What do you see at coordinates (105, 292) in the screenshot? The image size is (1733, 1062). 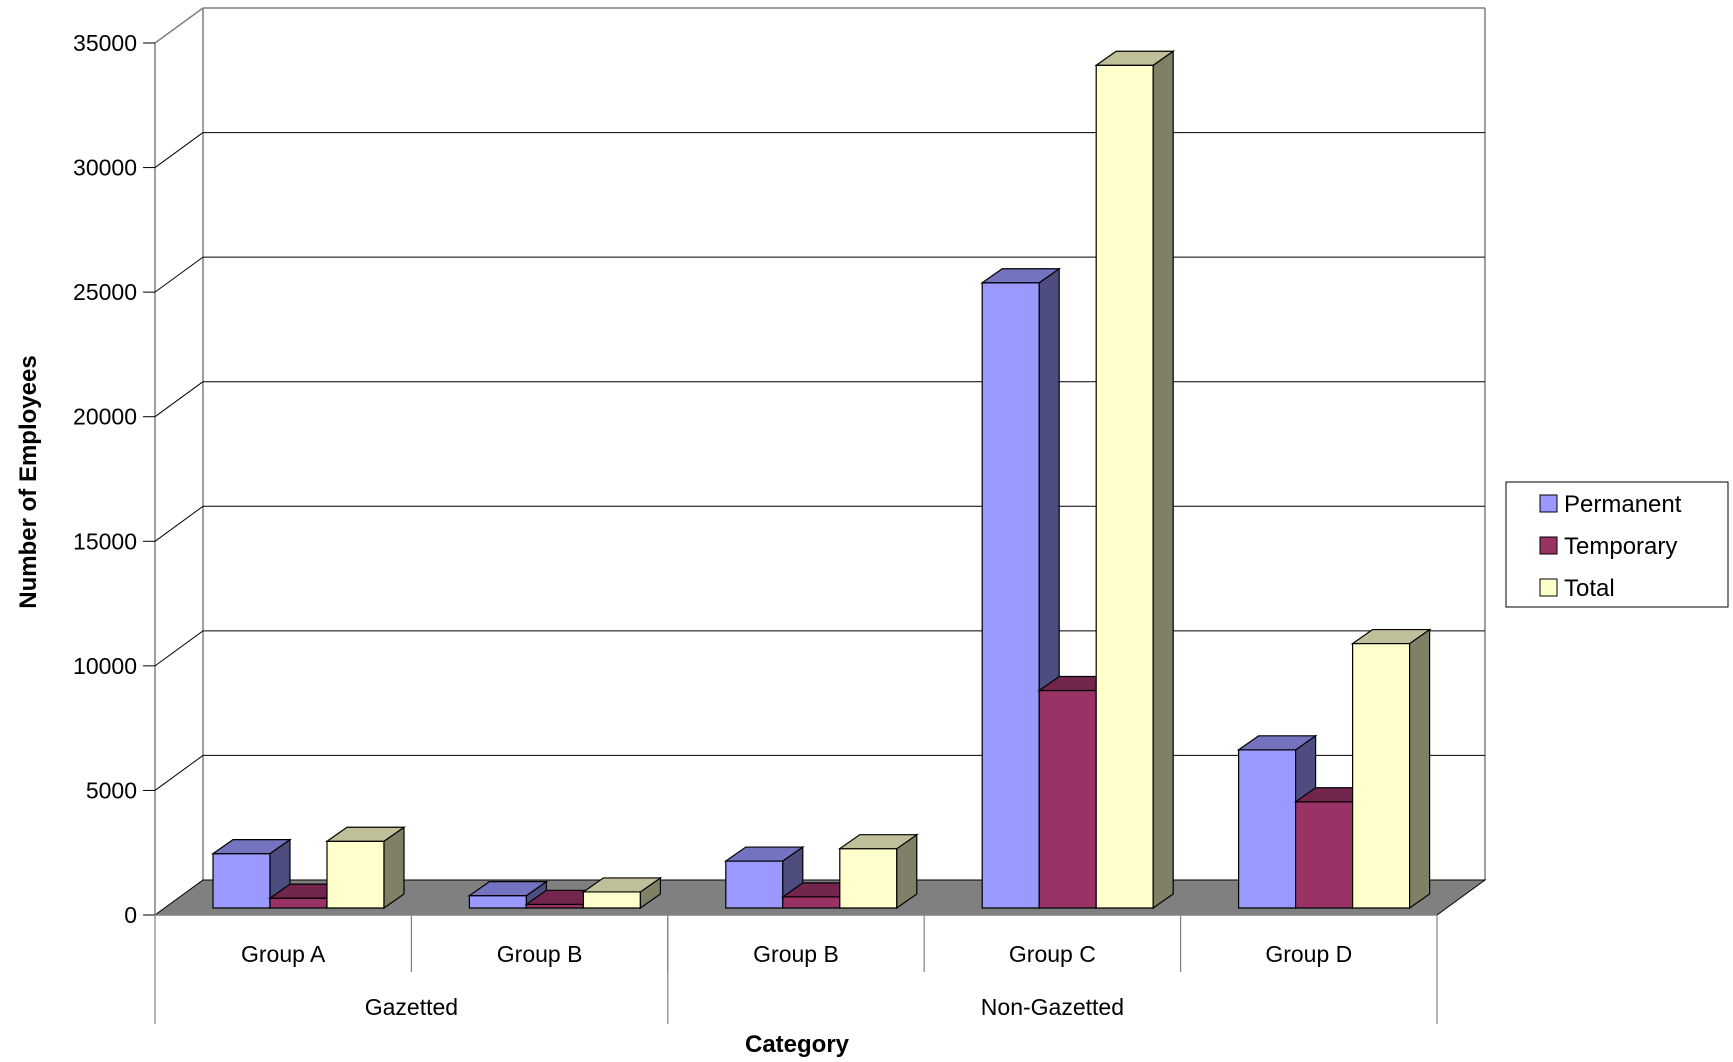 I see `y-tick-label: 25000` at bounding box center [105, 292].